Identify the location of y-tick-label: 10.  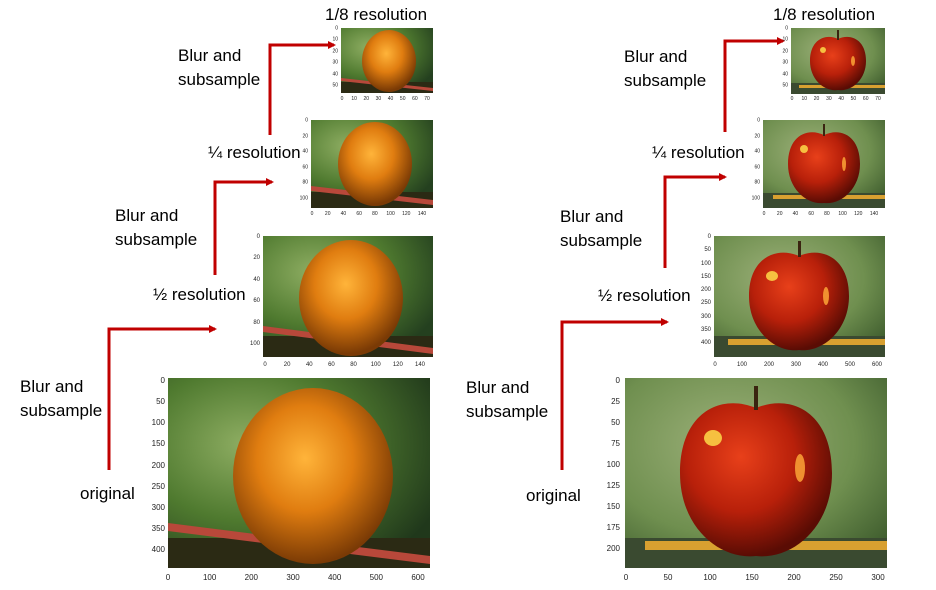
(785, 39).